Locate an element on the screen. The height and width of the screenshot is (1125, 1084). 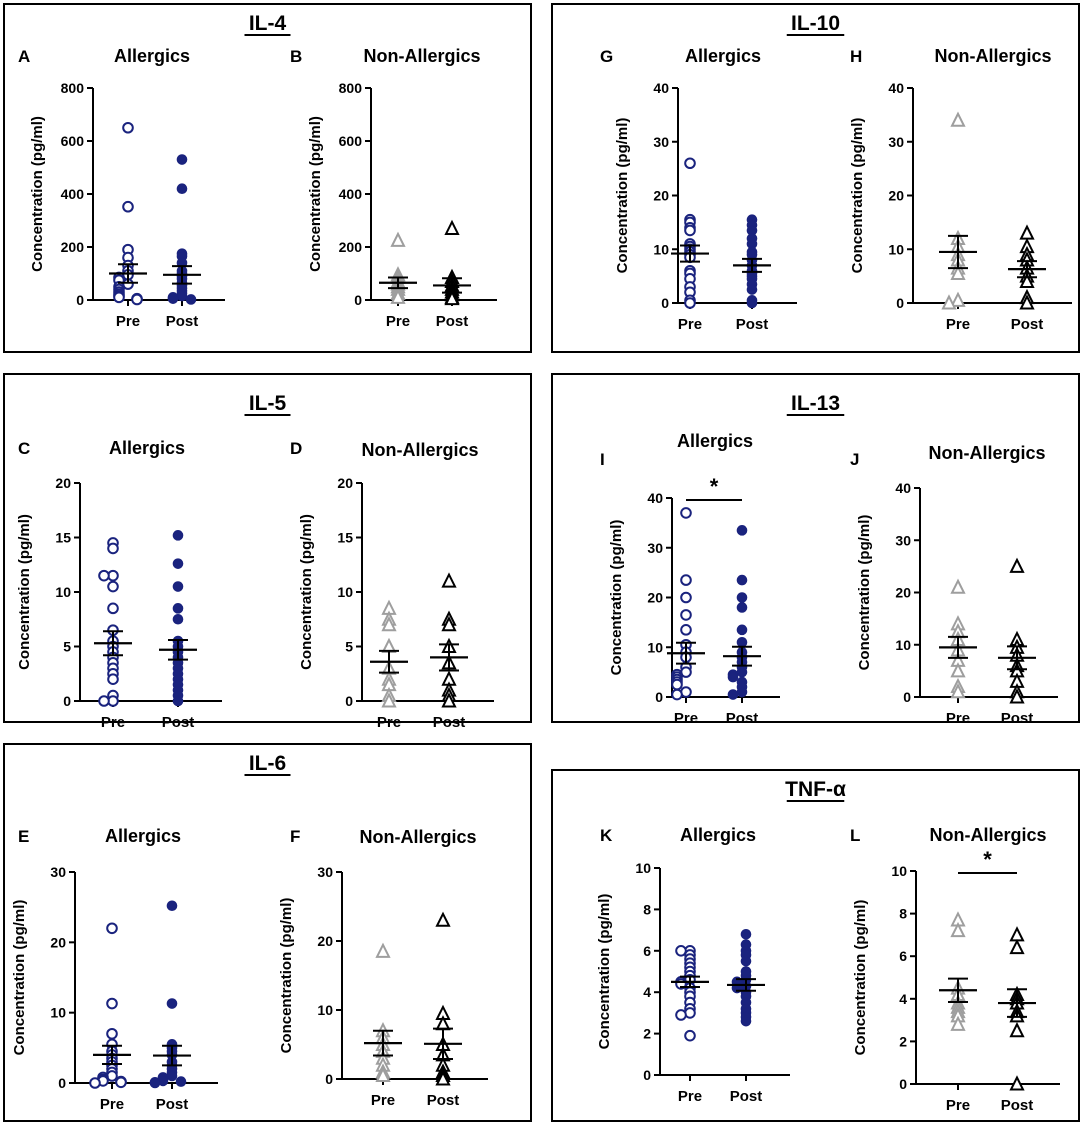
panel-letter: H is located at coordinates (856, 56).